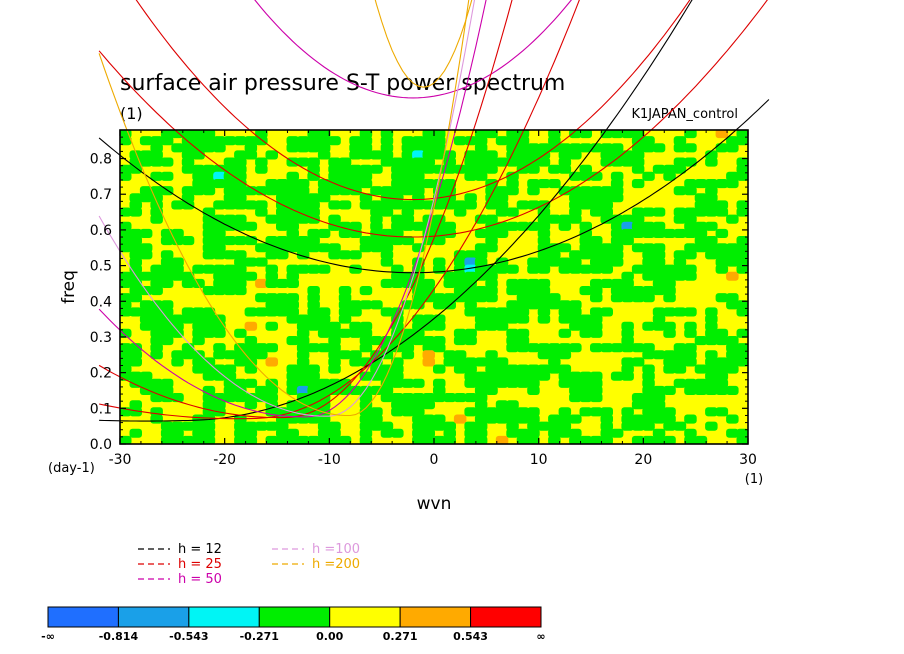  What do you see at coordinates (423, 44) in the screenshot?
I see `dispersion-curve` at bounding box center [423, 44].